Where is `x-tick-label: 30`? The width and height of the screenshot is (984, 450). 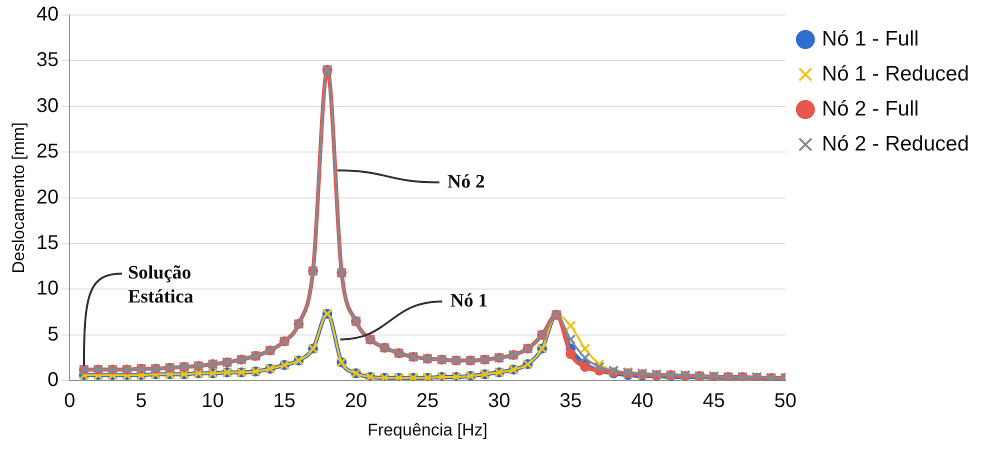 x-tick-label: 30 is located at coordinates (499, 401).